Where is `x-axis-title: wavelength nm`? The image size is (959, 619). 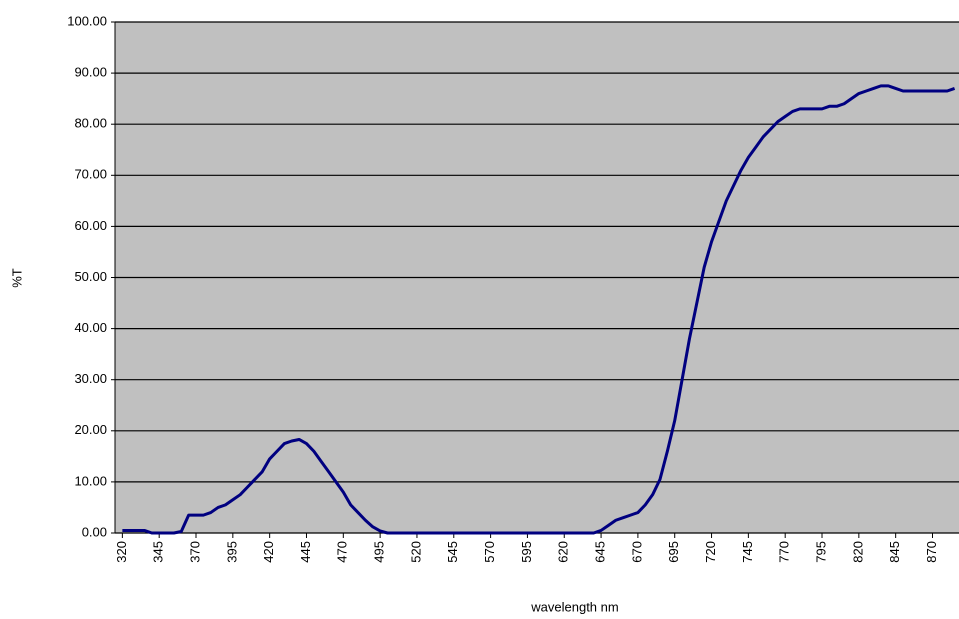
x-axis-title: wavelength nm is located at coordinates (574, 606).